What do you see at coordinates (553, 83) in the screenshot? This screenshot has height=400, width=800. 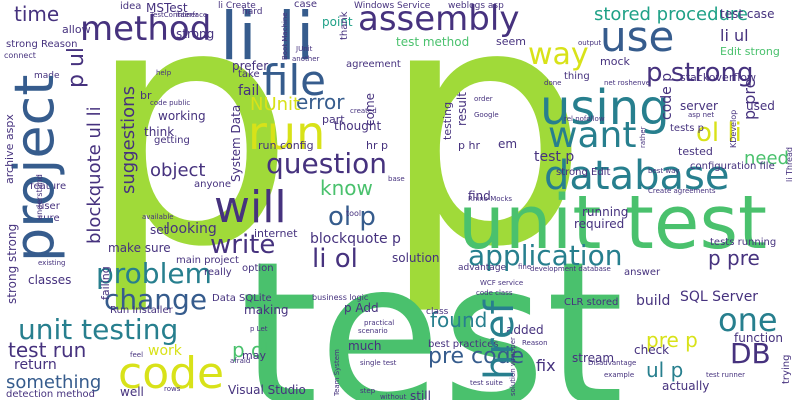 I see `cloud-word: done` at bounding box center [553, 83].